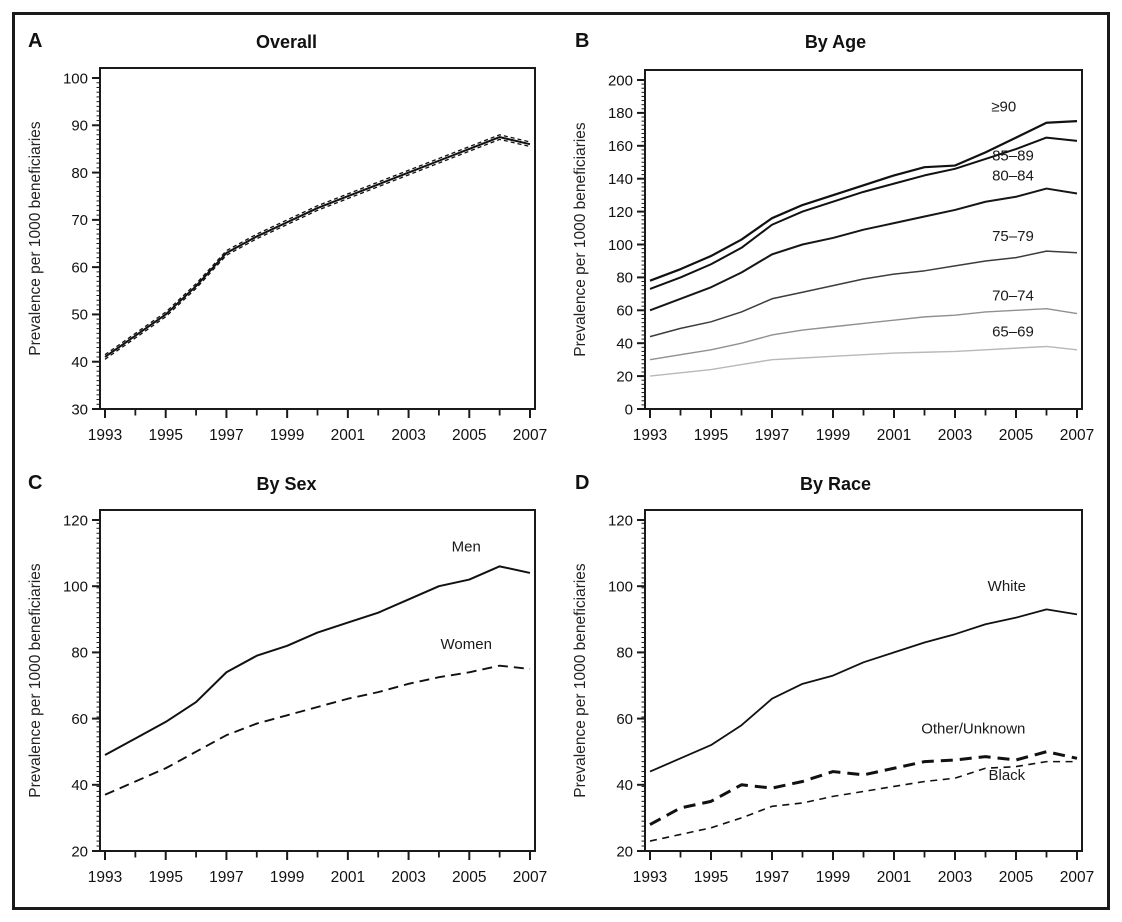 The width and height of the screenshot is (1122, 922). Describe the element at coordinates (629, 409) in the screenshot. I see `y-tick-label: 0` at that location.